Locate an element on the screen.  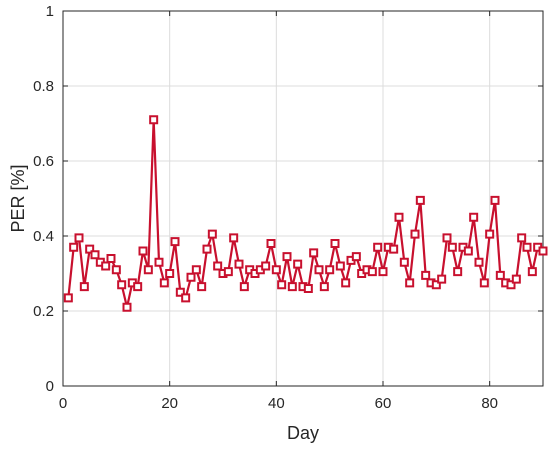
x-tick-label: 40 is located at coordinates (276, 403).